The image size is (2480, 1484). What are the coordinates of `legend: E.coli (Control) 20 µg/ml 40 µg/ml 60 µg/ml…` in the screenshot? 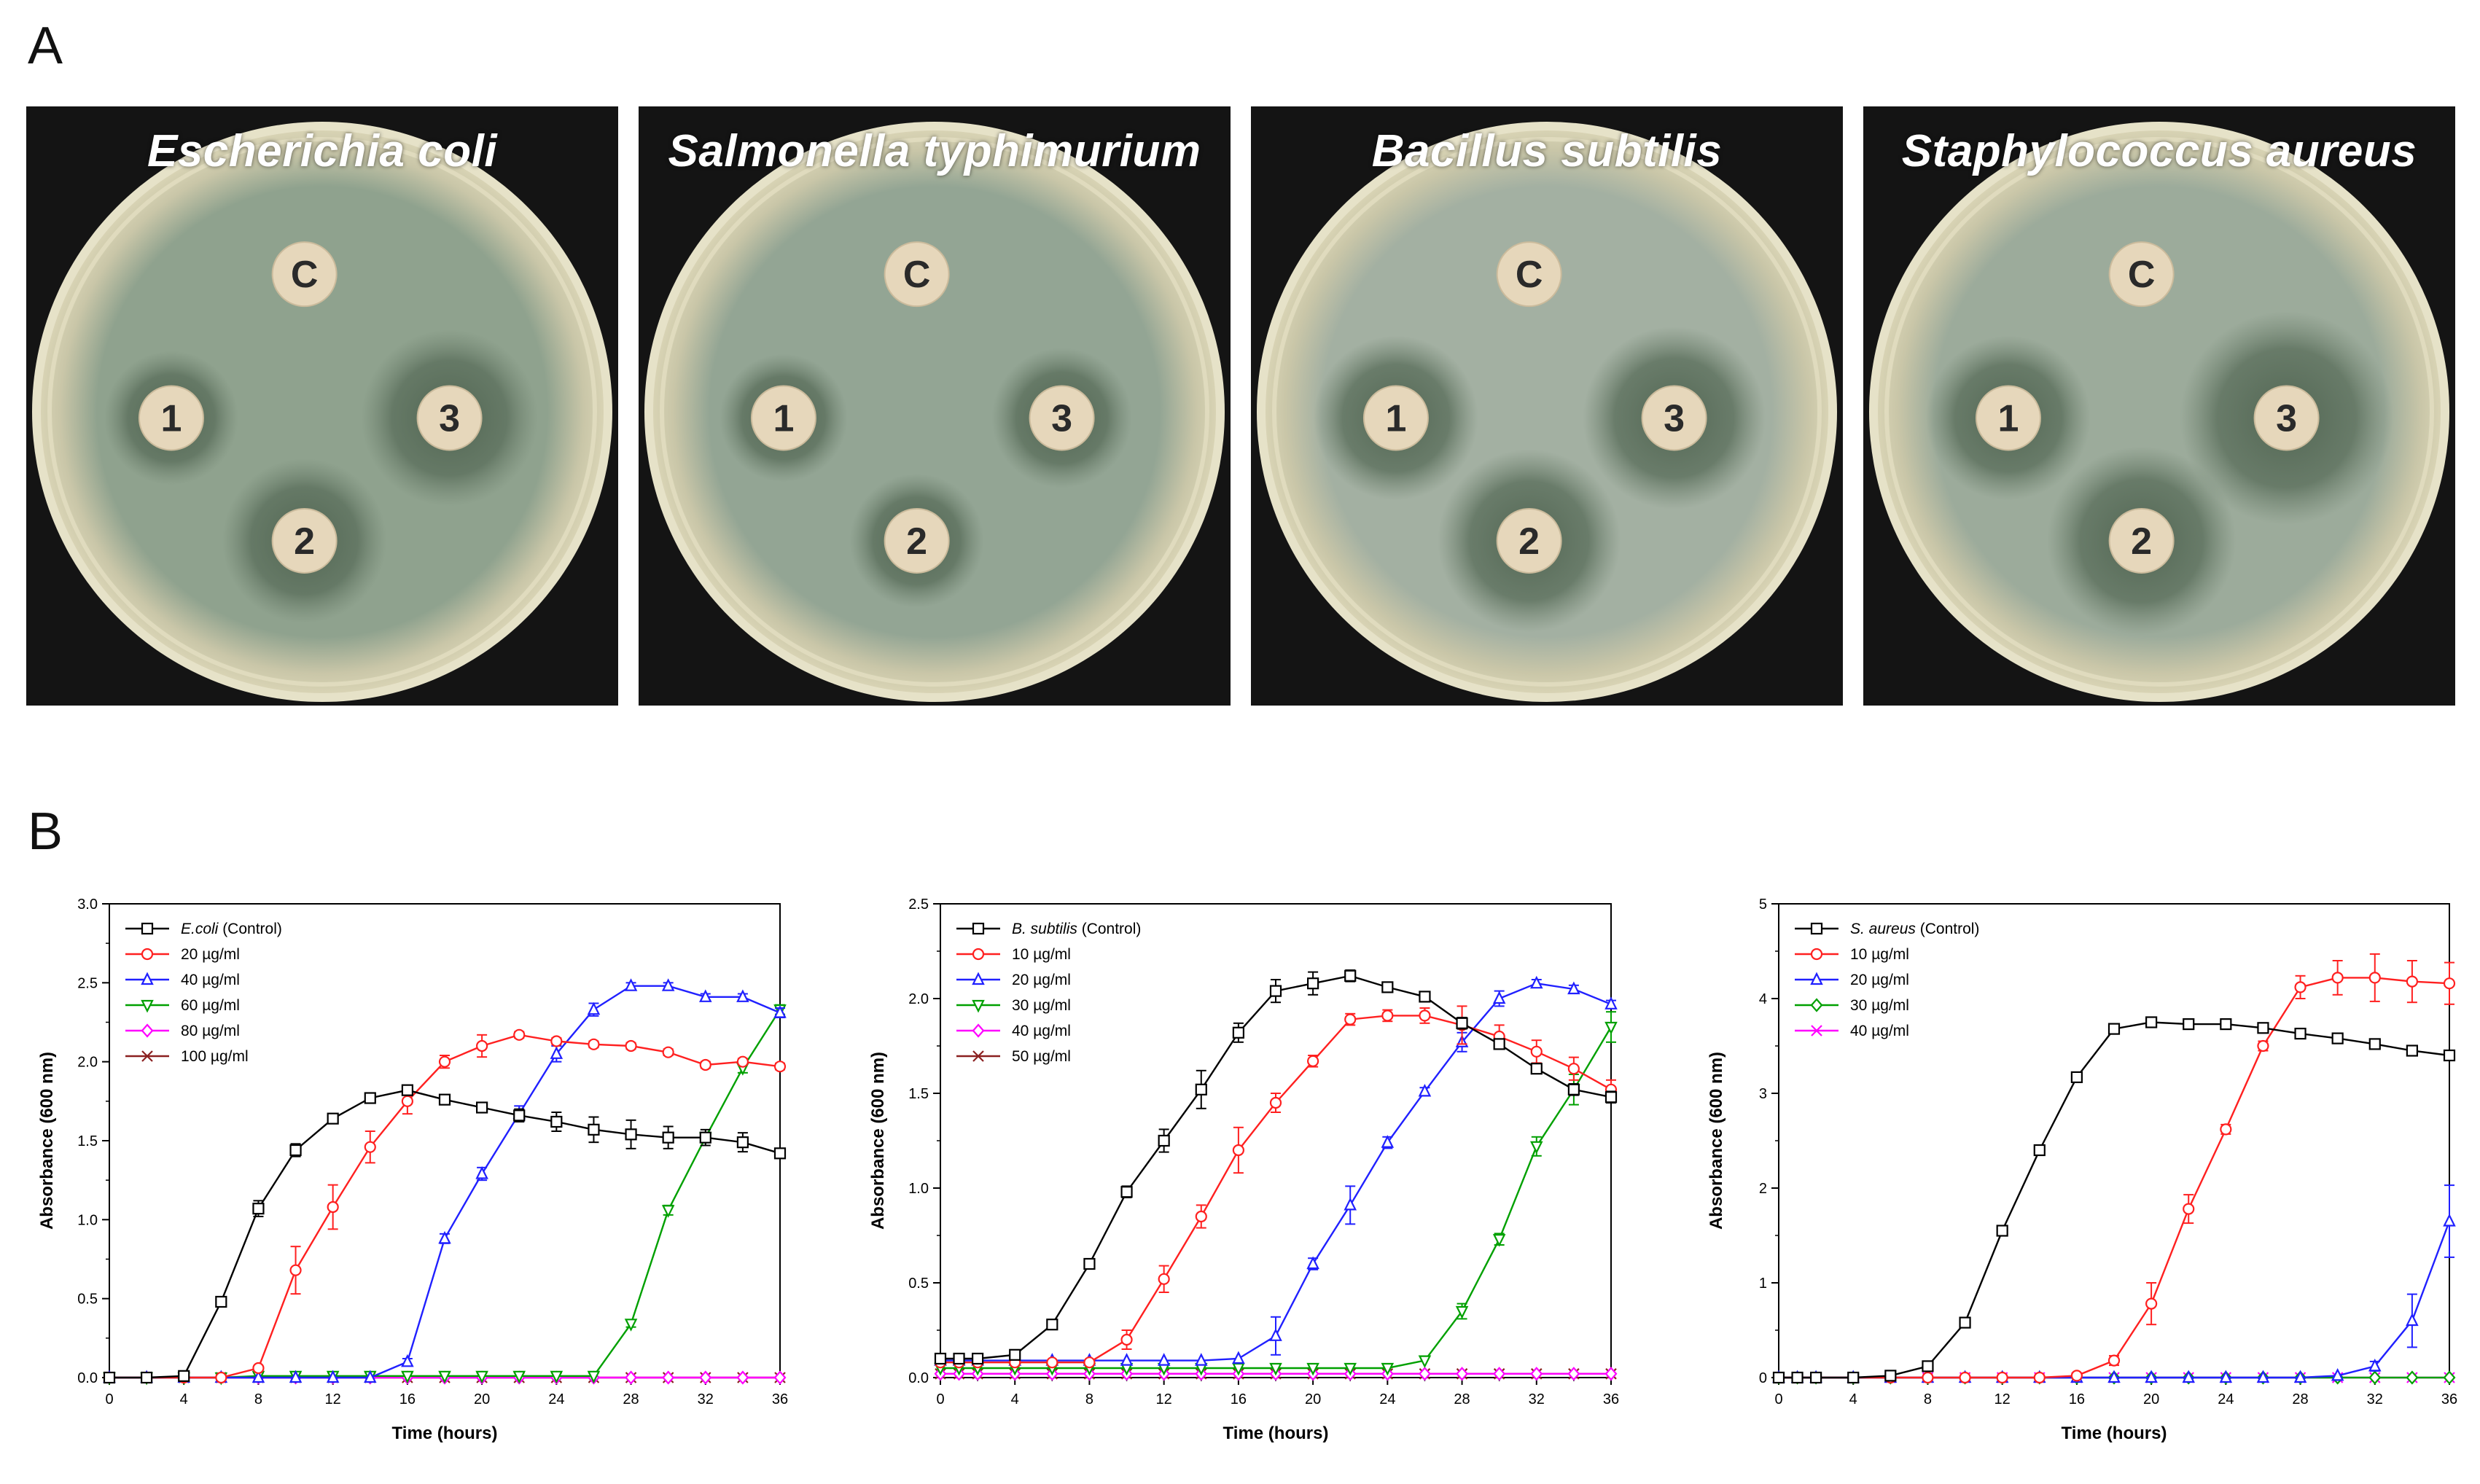 It's located at (204, 993).